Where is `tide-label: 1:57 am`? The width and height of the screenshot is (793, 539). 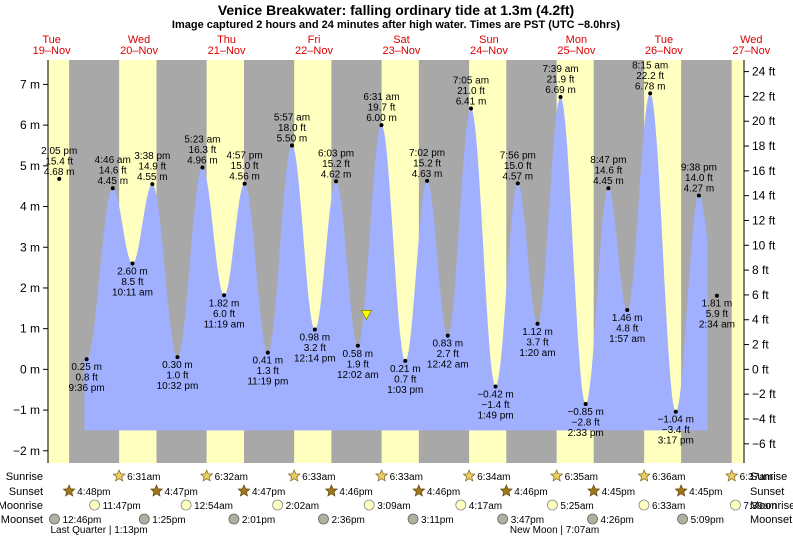
tide-label: 1:57 am is located at coordinates (627, 339).